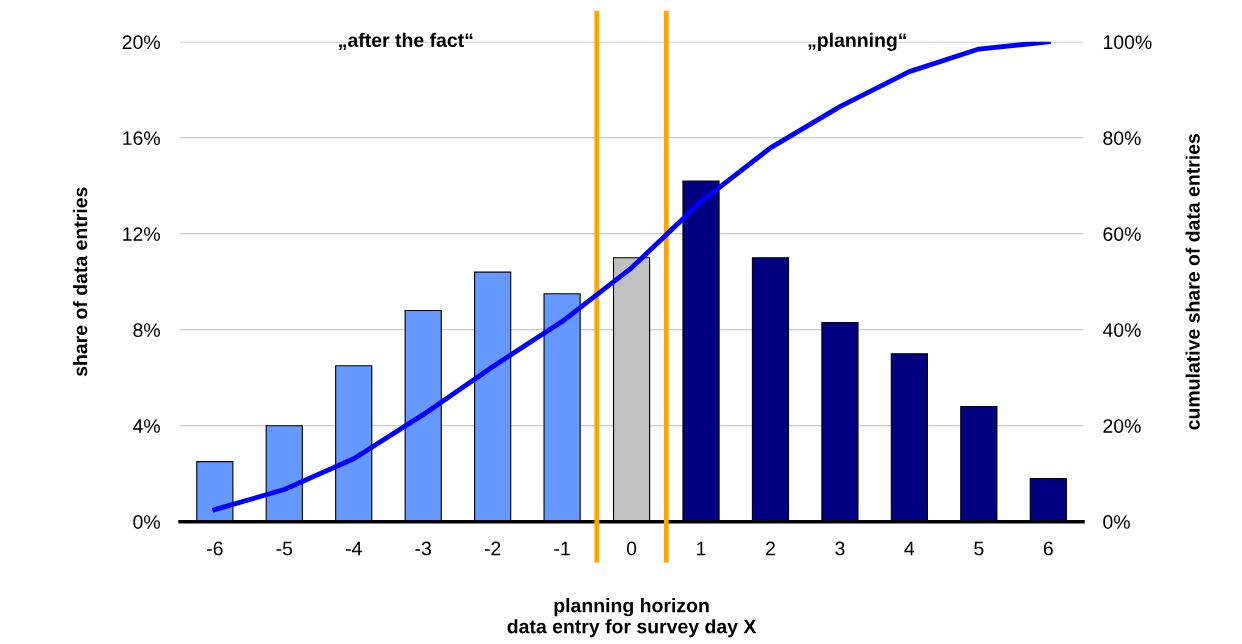  I want to click on y2-tick-label: 0%, so click(1116, 522).